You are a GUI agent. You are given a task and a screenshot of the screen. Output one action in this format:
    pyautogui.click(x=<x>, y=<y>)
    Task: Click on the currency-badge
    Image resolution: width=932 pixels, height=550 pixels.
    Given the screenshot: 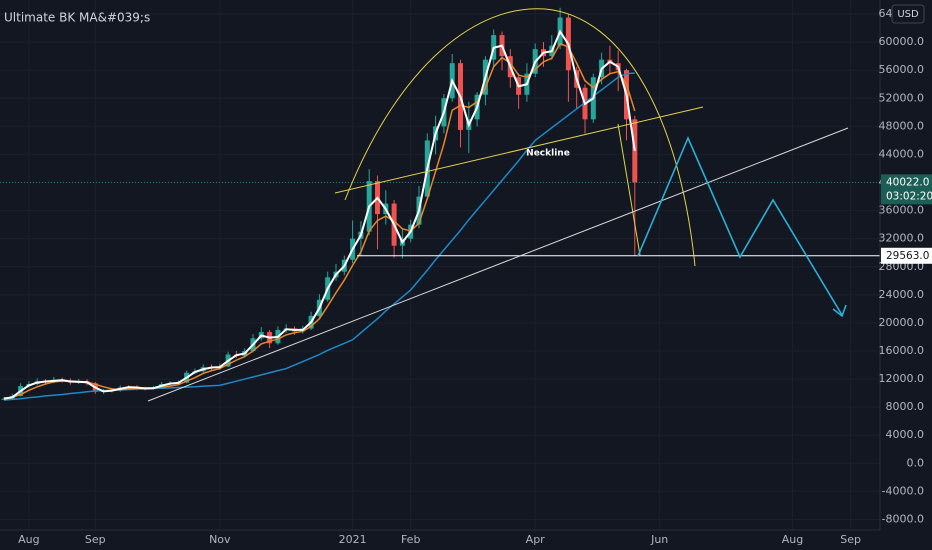 What is the action you would take?
    pyautogui.click(x=908, y=14)
    